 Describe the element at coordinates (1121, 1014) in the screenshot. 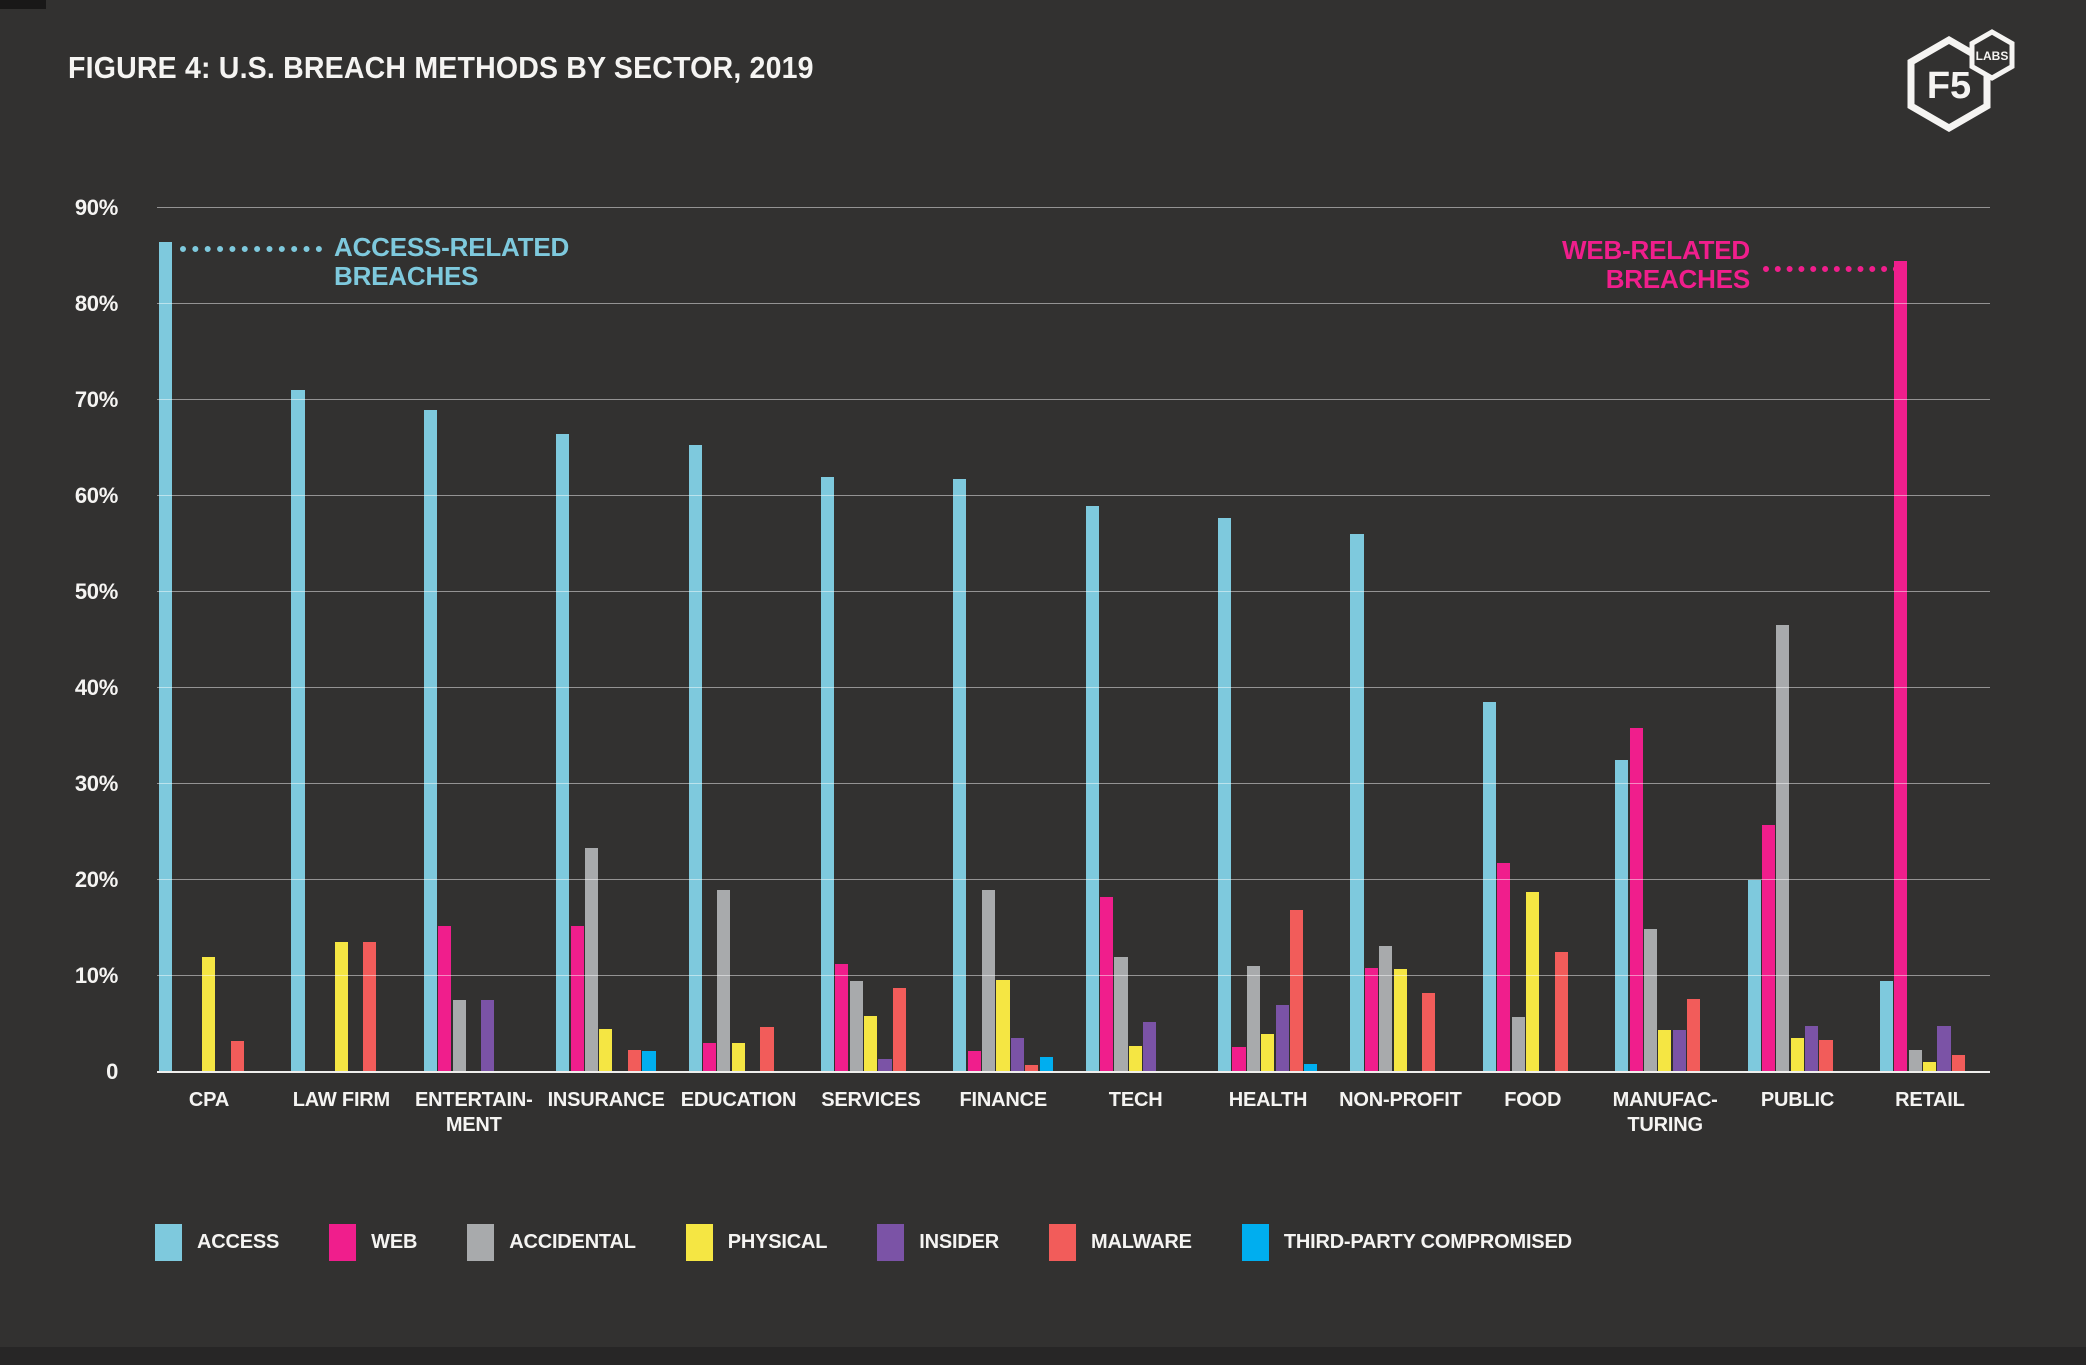

I see `bar-accidental-tech` at that location.